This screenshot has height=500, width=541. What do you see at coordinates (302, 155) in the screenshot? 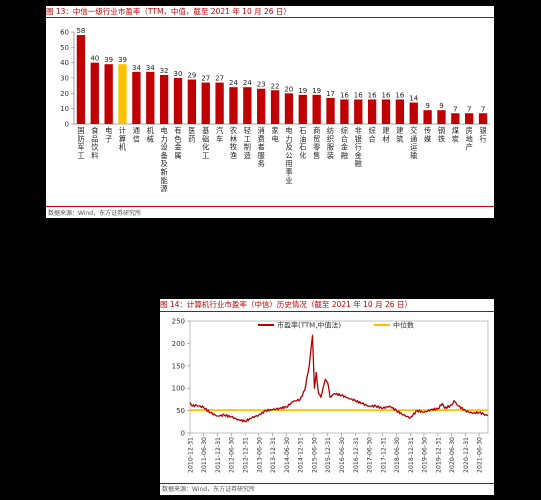
I see `bar-category-char: 化` at bounding box center [302, 155].